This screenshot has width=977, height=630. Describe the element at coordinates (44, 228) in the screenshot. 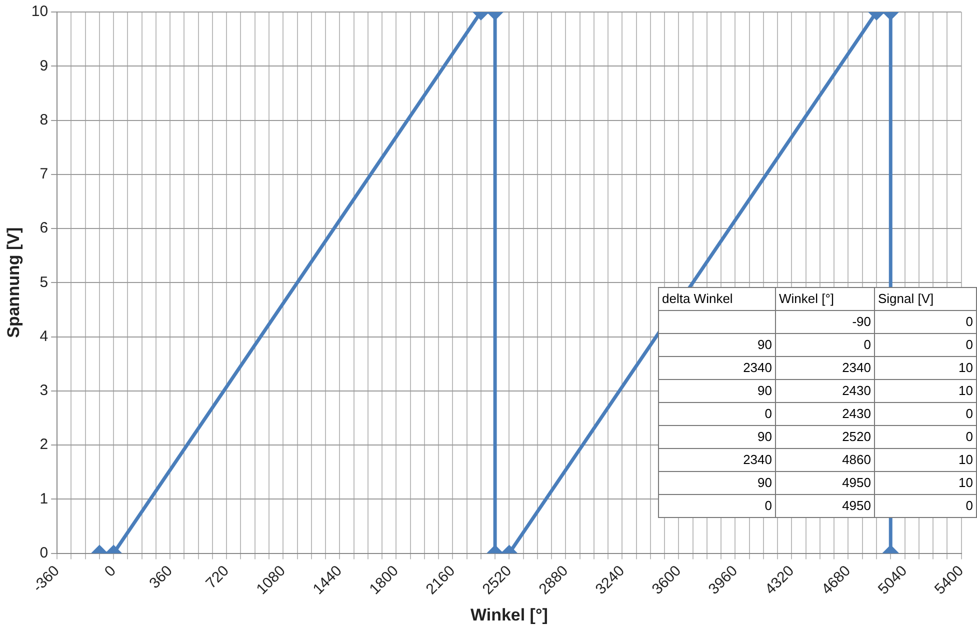

I see `y-tick-label: 6` at that location.